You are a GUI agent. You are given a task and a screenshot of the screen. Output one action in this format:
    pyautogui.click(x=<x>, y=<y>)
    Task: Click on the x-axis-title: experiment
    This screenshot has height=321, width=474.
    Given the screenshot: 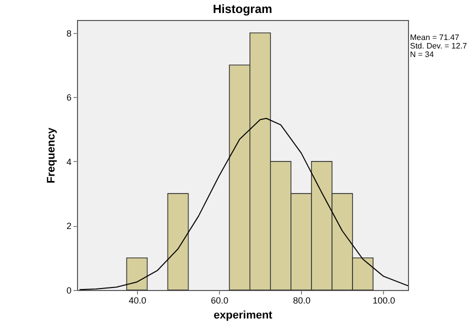 What is the action you would take?
    pyautogui.click(x=243, y=315)
    